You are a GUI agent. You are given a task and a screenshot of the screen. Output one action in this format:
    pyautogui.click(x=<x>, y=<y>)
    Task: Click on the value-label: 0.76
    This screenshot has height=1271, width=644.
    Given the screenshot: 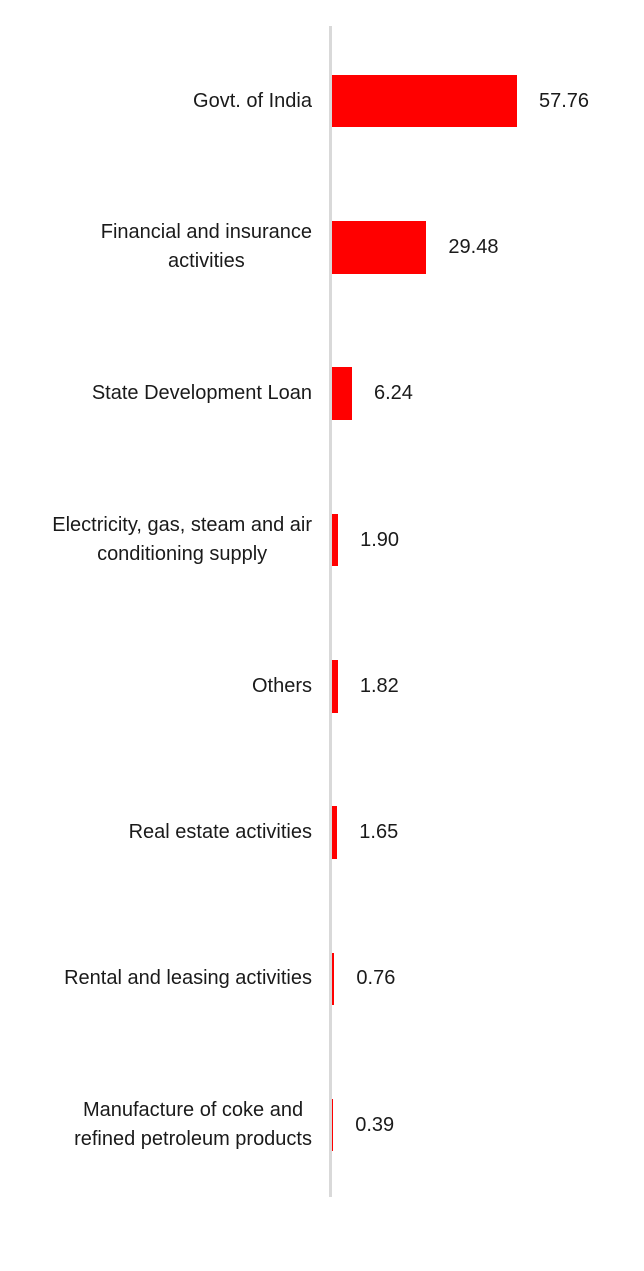 What is the action you would take?
    pyautogui.click(x=376, y=978)
    